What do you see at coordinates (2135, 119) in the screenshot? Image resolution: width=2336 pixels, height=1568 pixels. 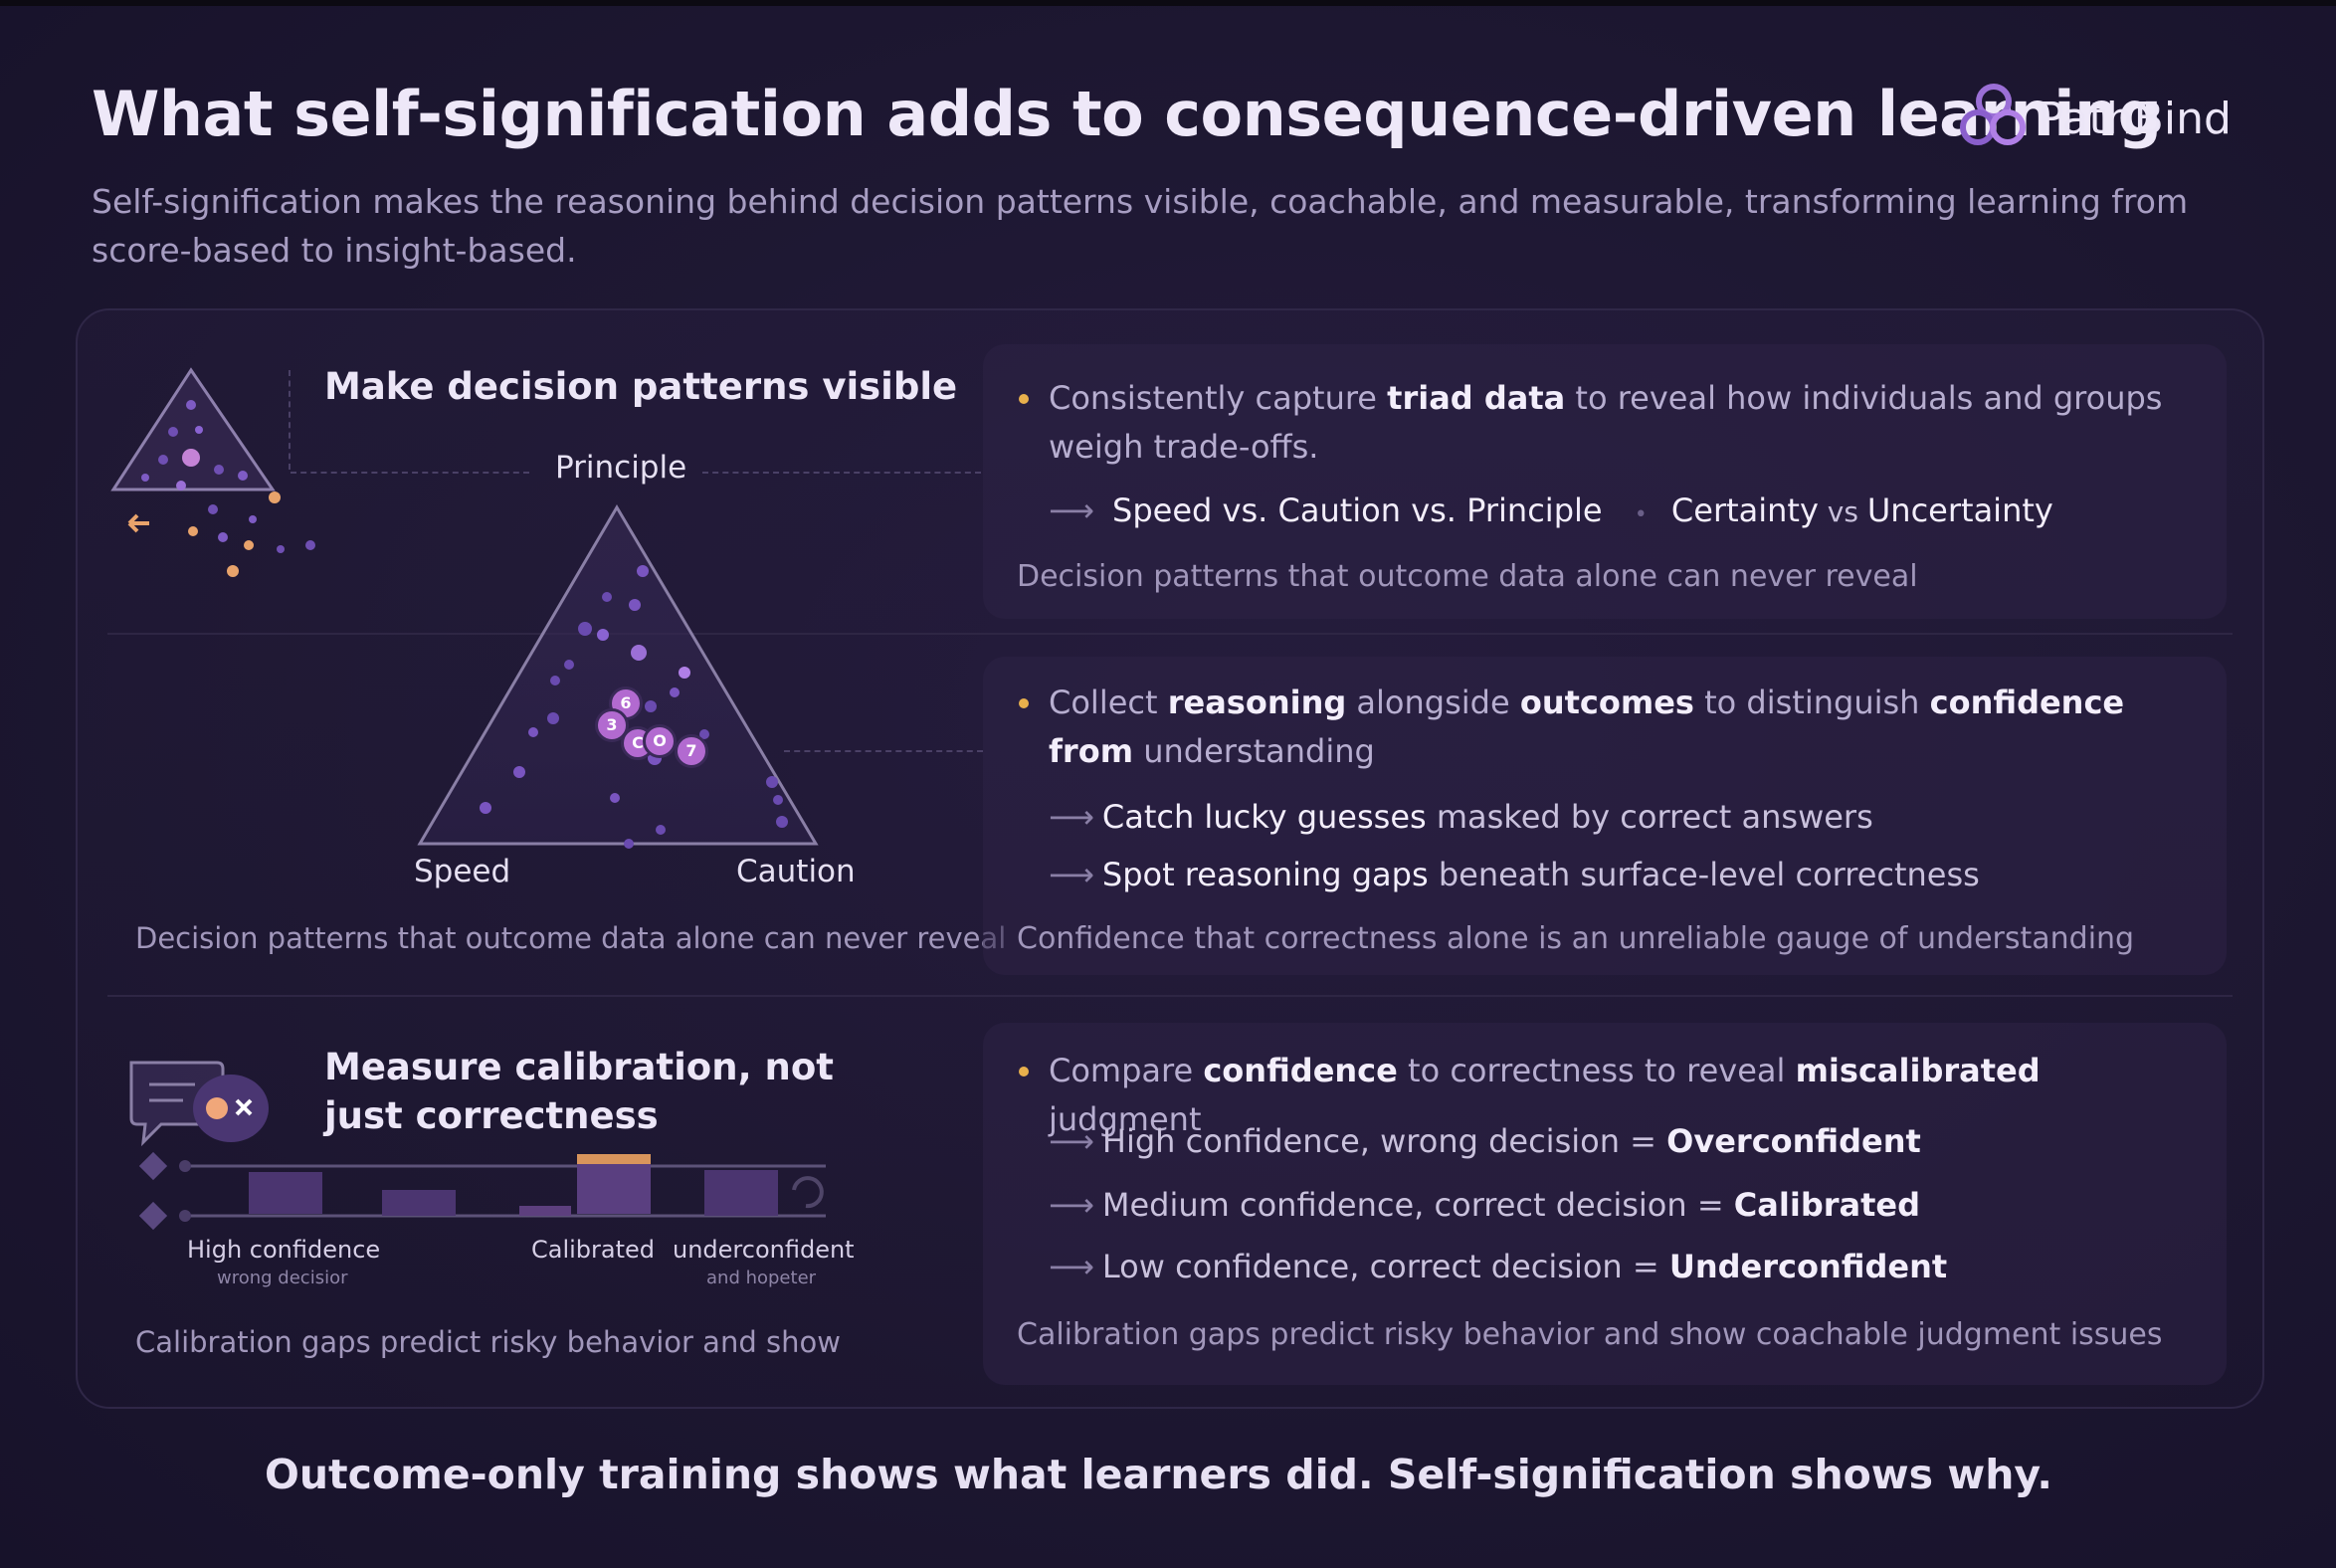 I see `brand-name: PathBind` at bounding box center [2135, 119].